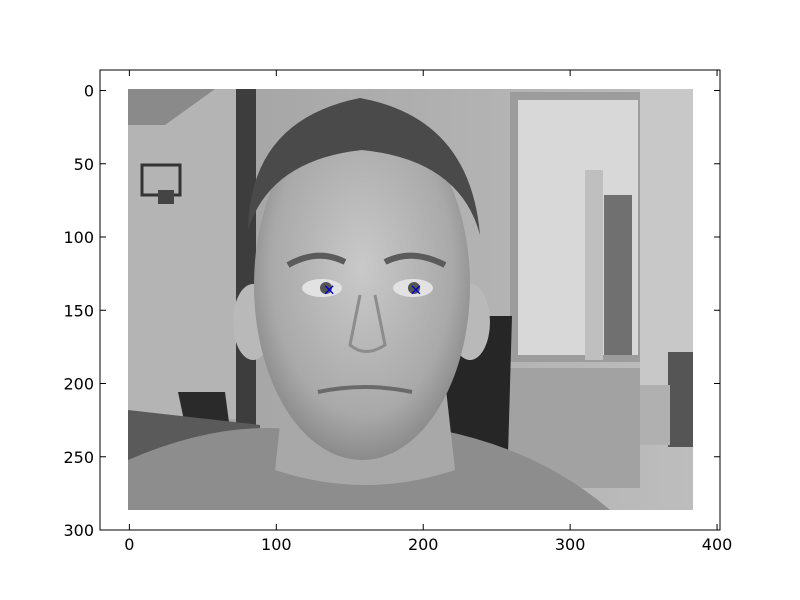 This screenshot has height=600, width=800. Describe the element at coordinates (717, 544) in the screenshot. I see `x-tick-label: 400` at that location.